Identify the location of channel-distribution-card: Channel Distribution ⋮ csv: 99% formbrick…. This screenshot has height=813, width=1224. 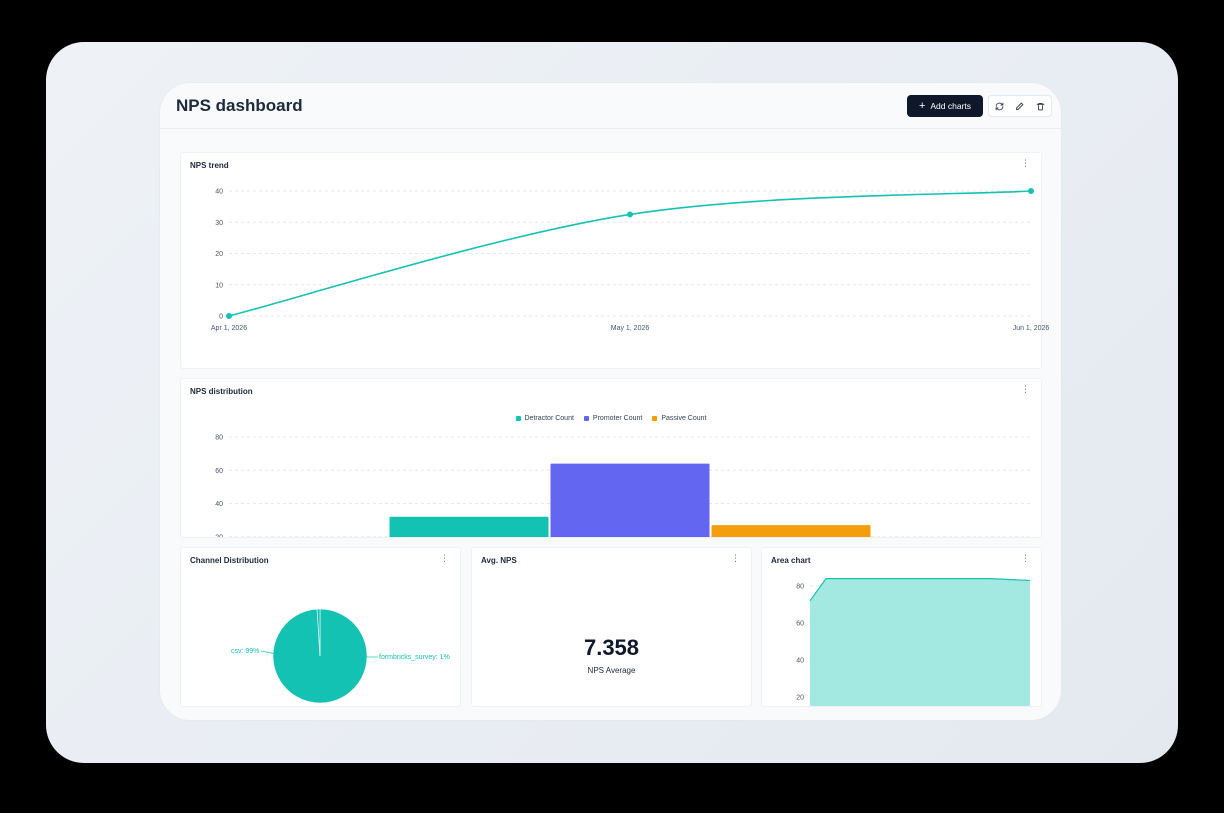
(320, 627).